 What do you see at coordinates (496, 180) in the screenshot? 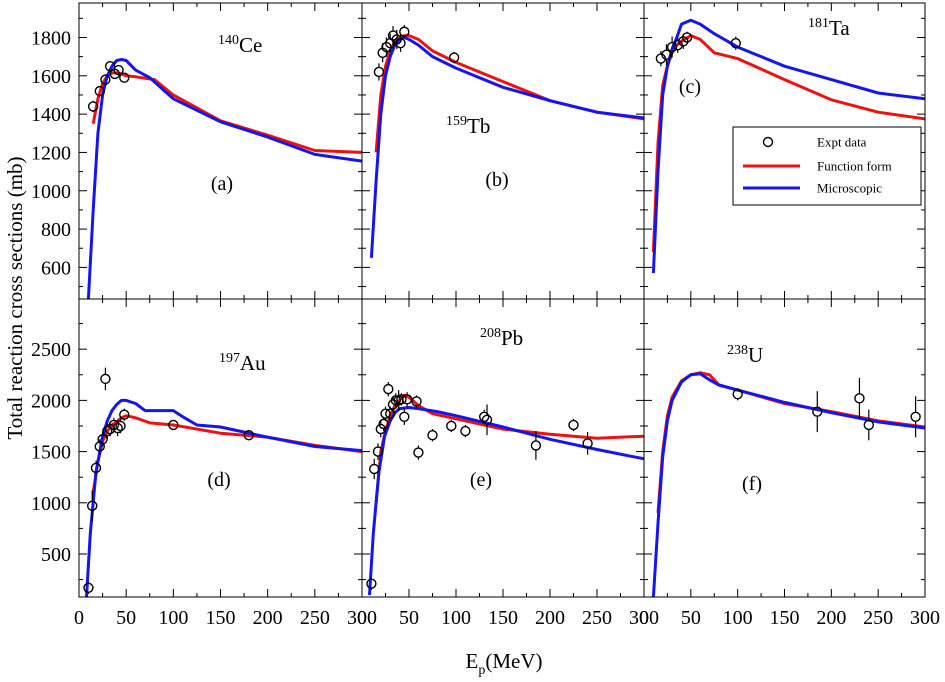
I see `panel-b-letter: (b)` at bounding box center [496, 180].